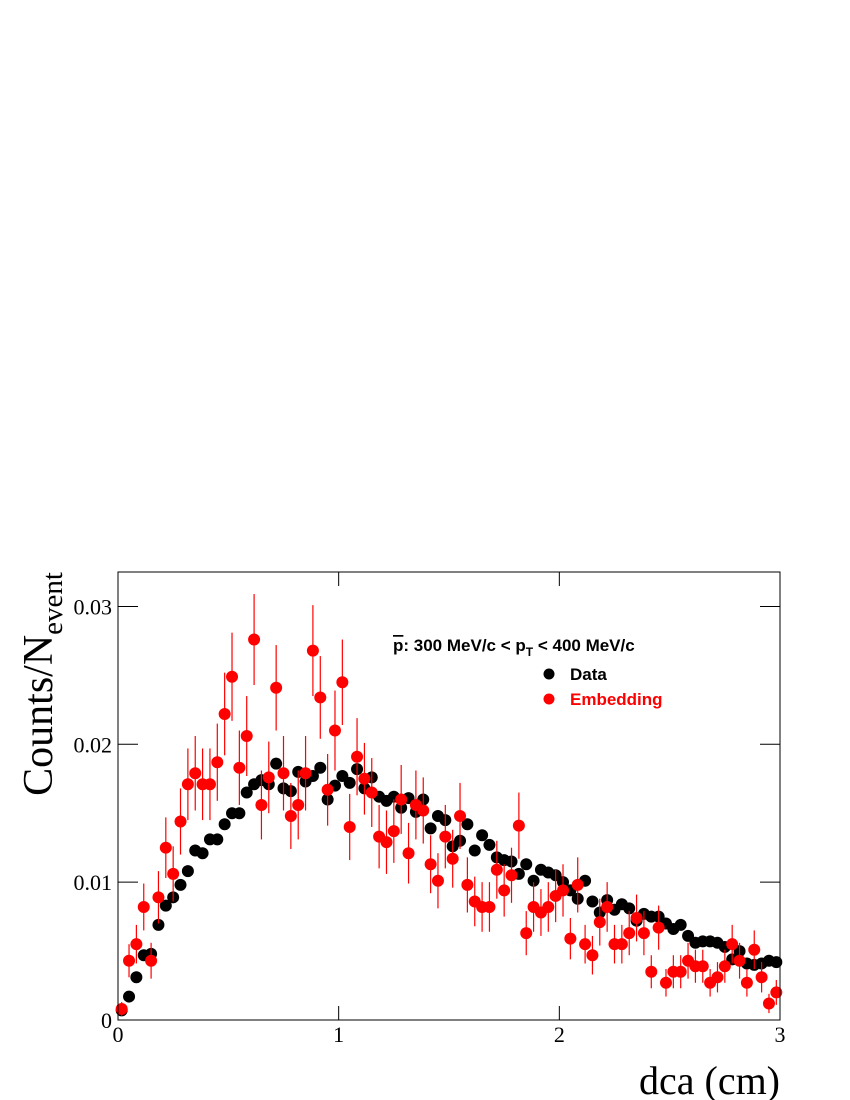 Image resolution: width=850 pixels, height=1100 pixels. Describe the element at coordinates (549, 699) in the screenshot. I see `legend-marker` at that location.